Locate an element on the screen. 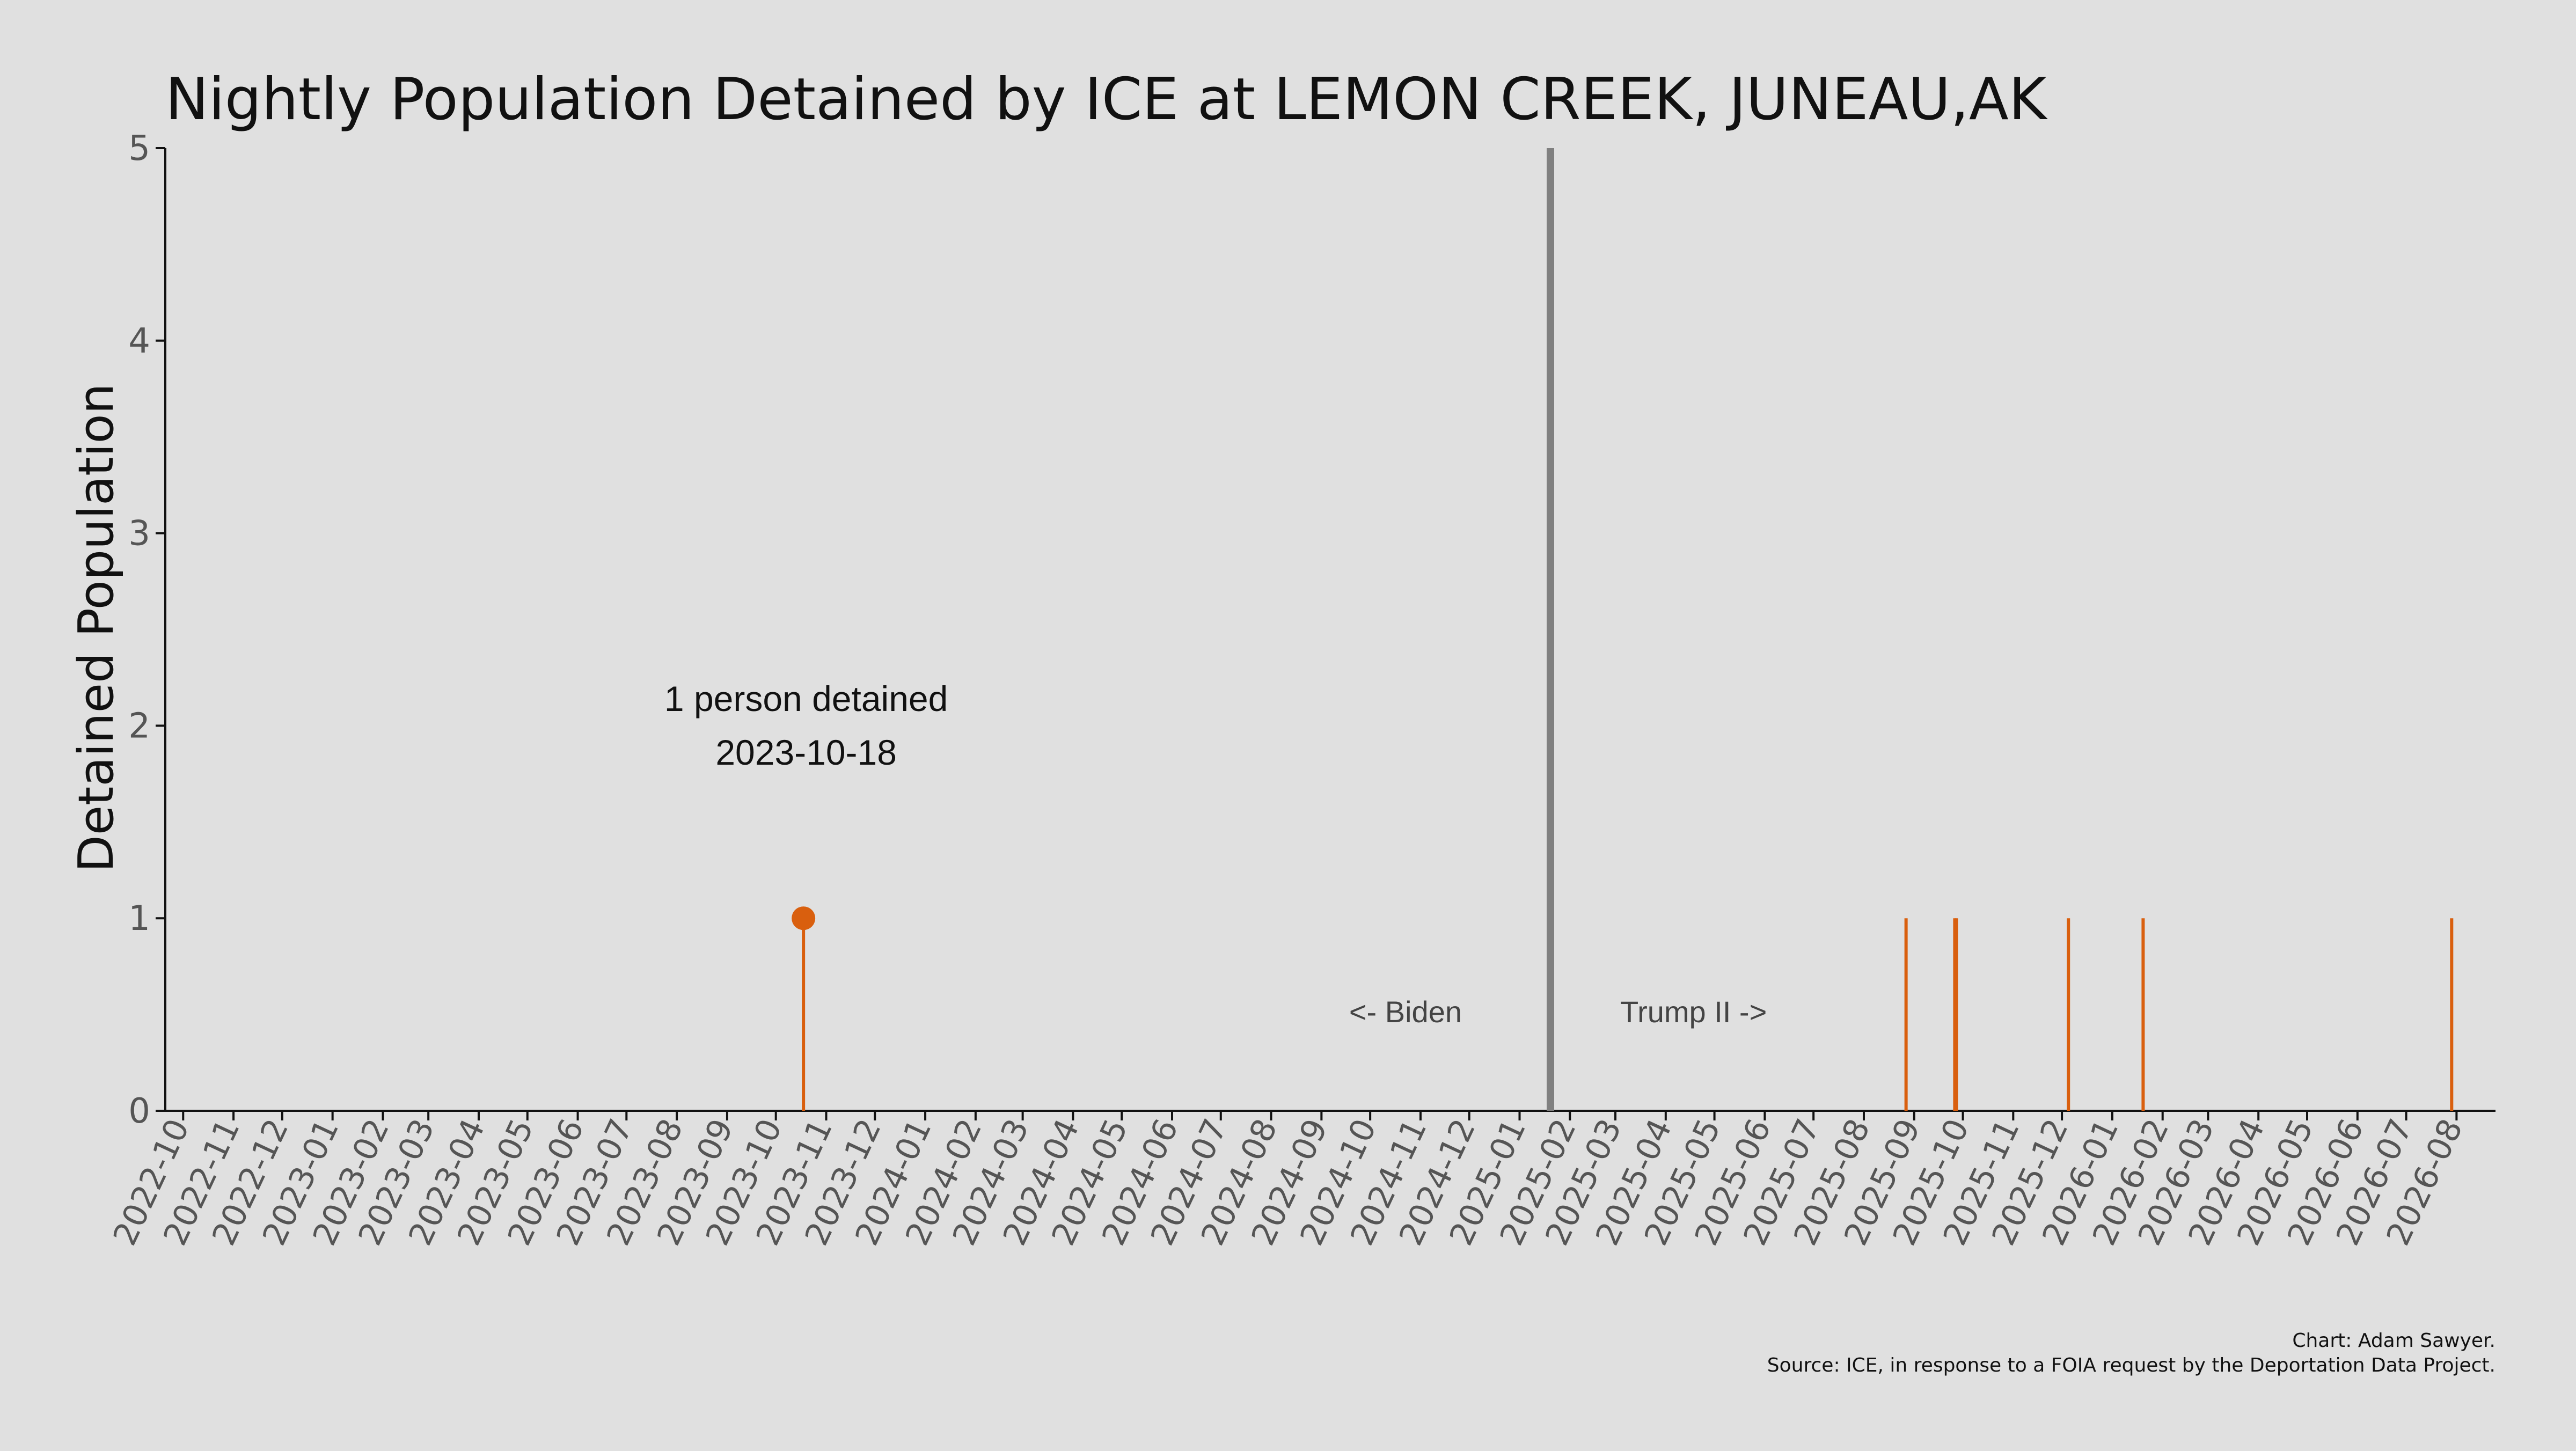 This screenshot has height=1451, width=2576. y-ticks: 0 1 2 3 4 5 is located at coordinates (146, 630).